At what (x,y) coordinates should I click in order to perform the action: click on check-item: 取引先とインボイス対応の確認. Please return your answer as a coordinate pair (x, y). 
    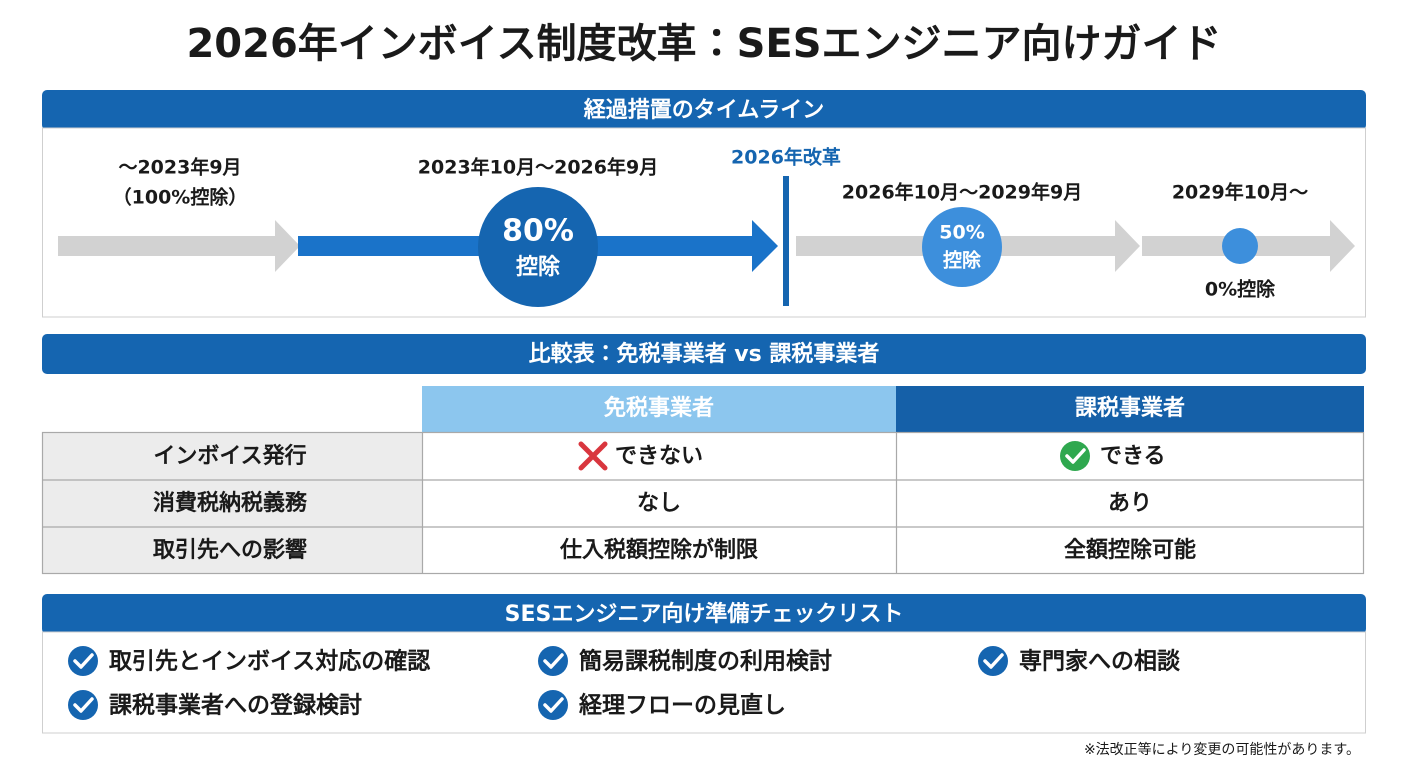
    Looking at the image, I should click on (269, 661).